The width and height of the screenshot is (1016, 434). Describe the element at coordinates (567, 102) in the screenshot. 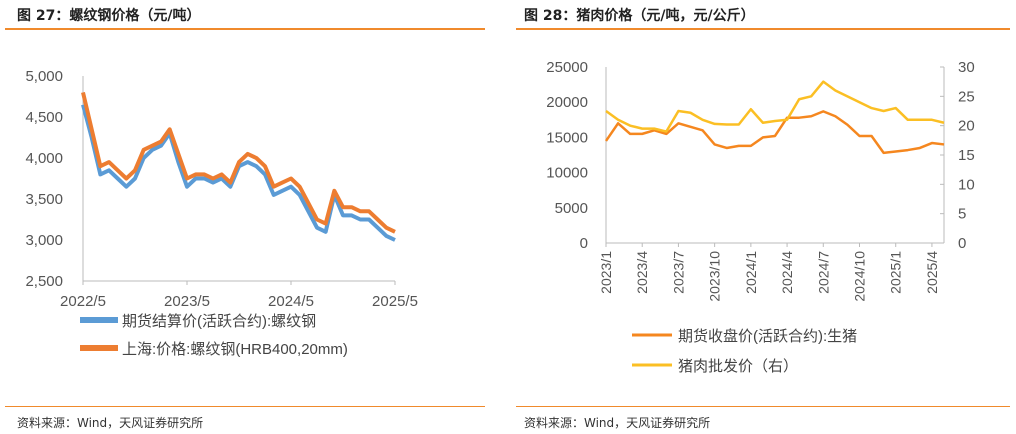

I see `y-tick-label: 20000` at that location.